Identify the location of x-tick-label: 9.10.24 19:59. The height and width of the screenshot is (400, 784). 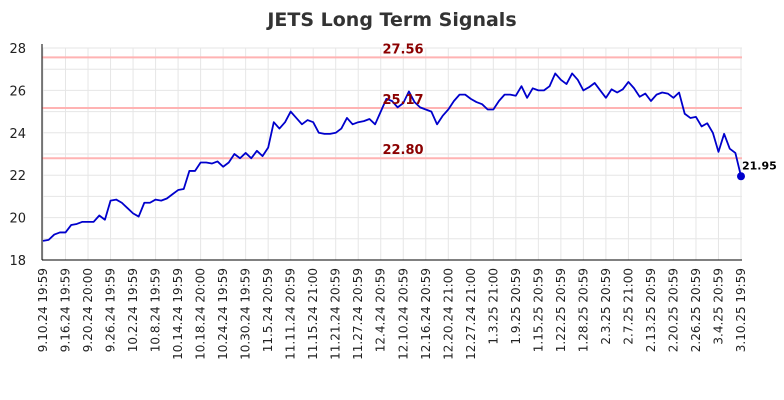
(43, 310).